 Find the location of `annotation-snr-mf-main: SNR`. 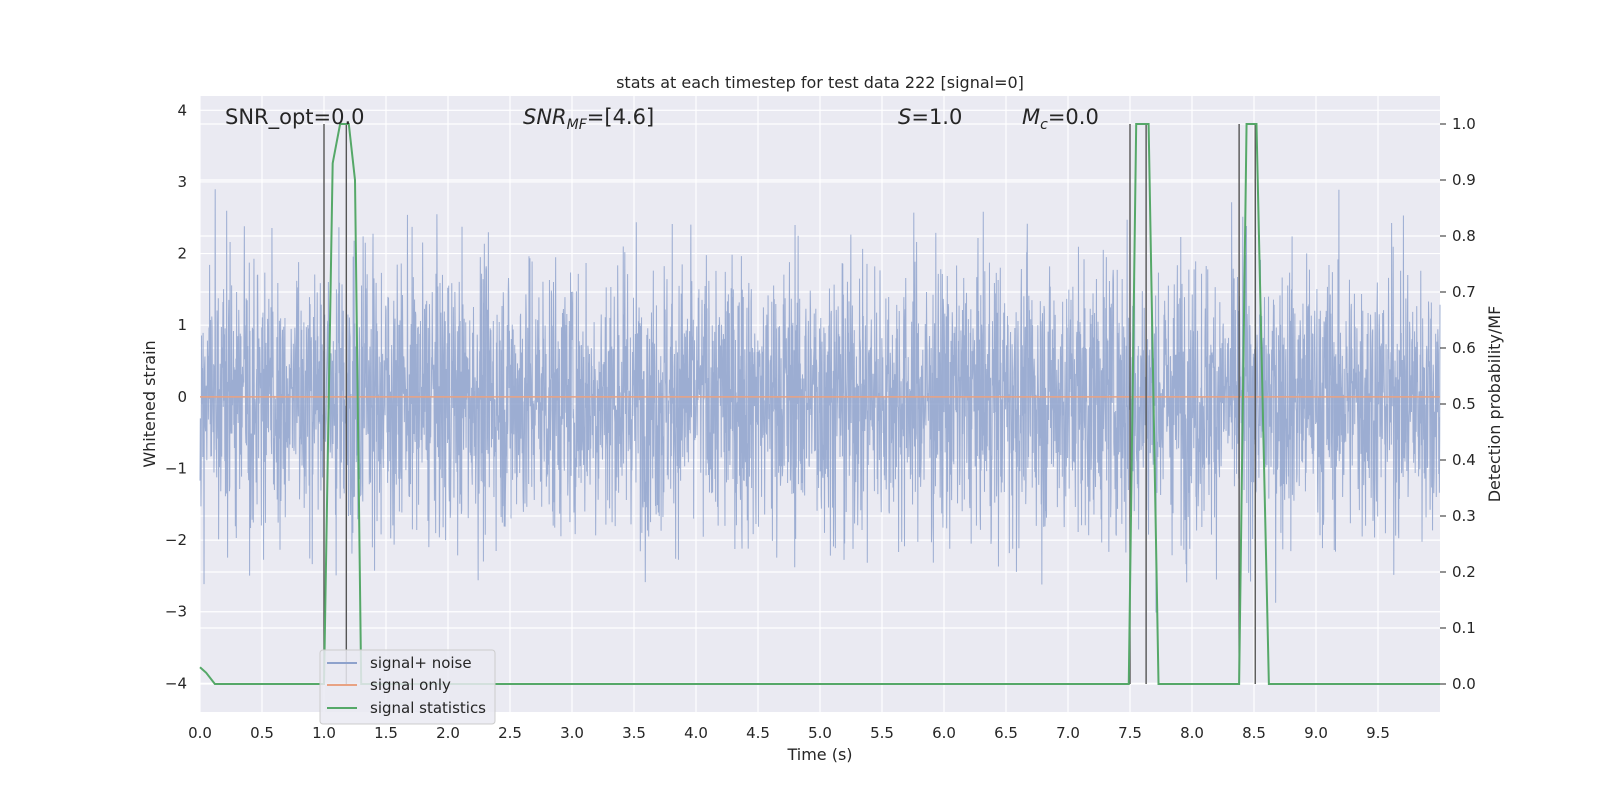

annotation-snr-mf-main: SNR is located at coordinates (545, 117).